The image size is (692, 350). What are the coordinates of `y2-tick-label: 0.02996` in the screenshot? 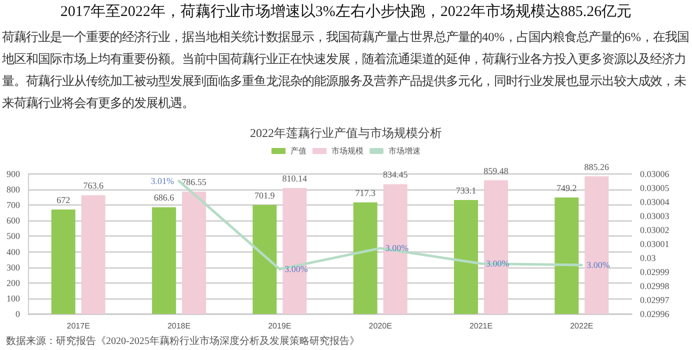 It's located at (655, 314).